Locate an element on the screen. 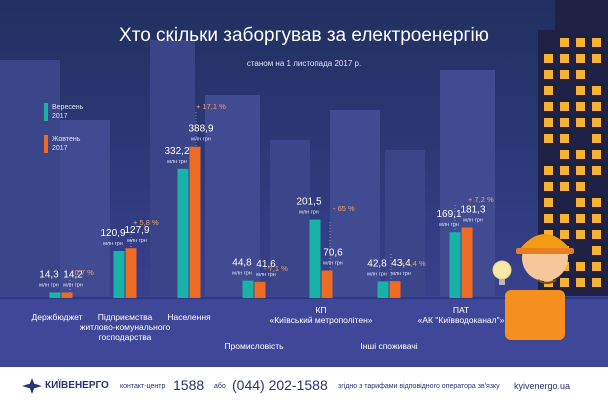 Image resolution: width=608 pixels, height=405 pixels. company-logo-icon is located at coordinates (32, 386).